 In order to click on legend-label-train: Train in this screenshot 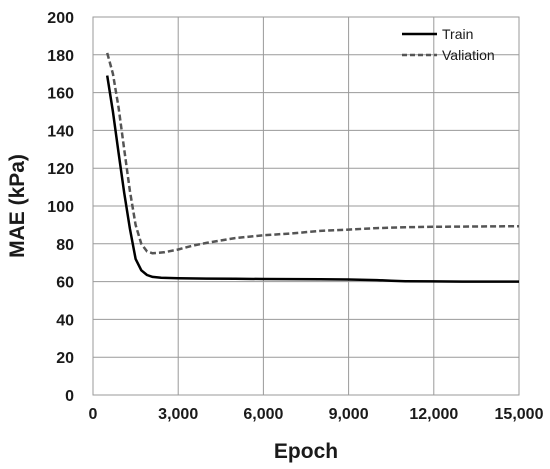, I will do `click(457, 34)`.